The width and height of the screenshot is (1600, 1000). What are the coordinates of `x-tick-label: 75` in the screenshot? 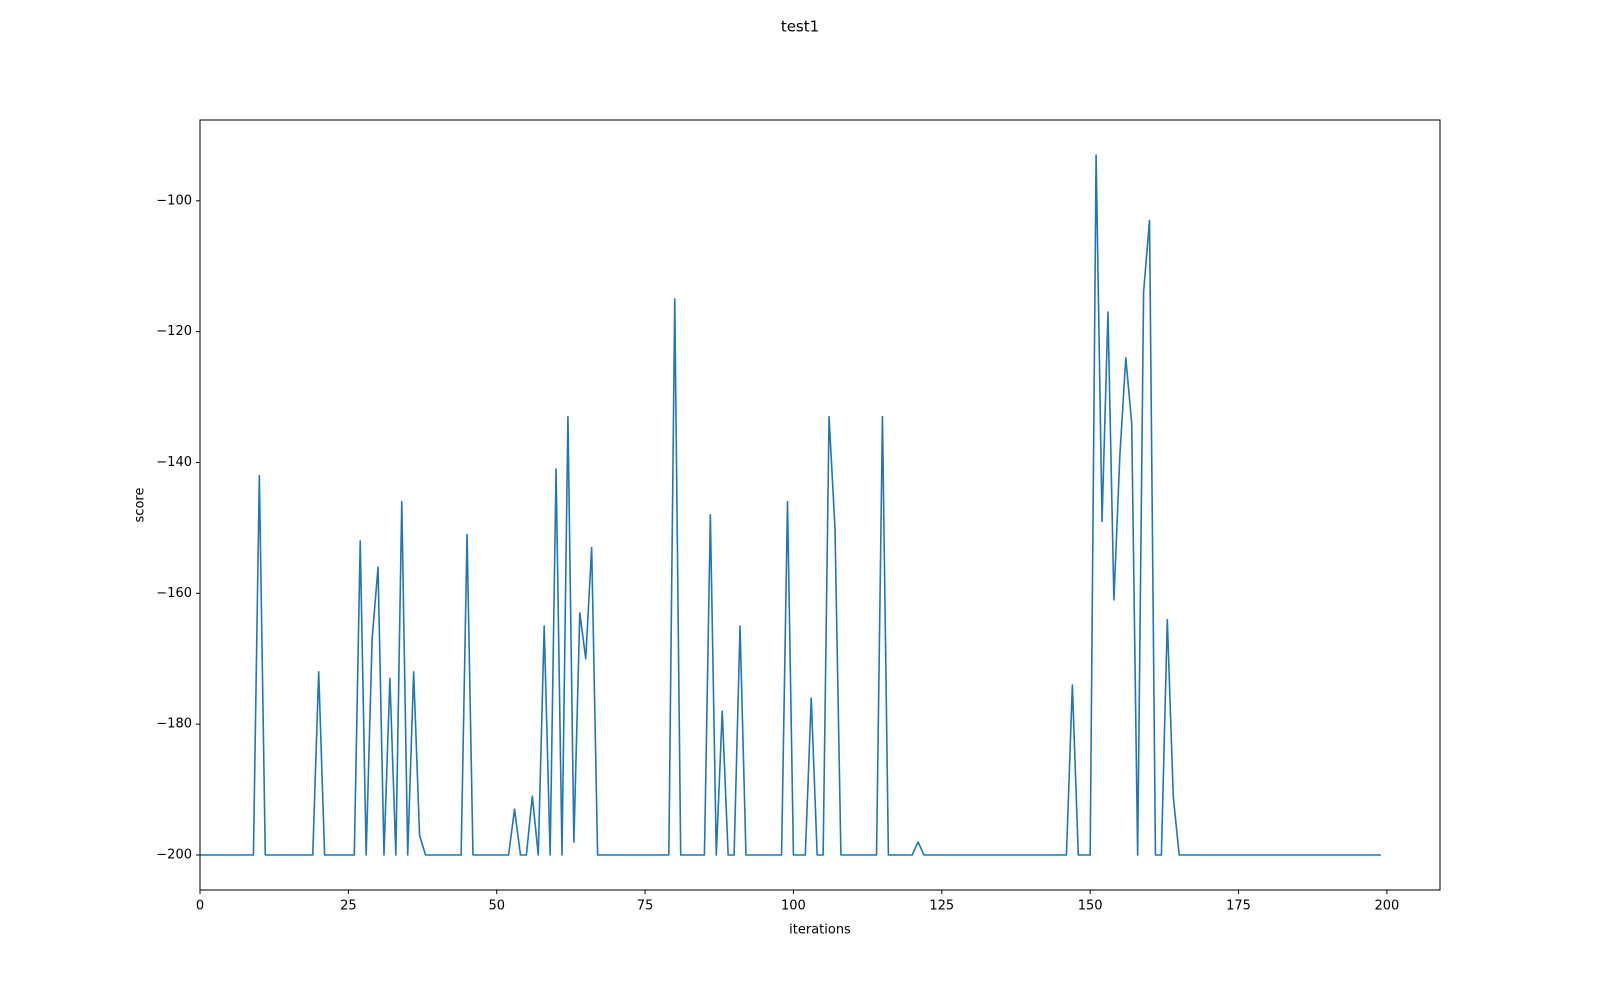 It's located at (645, 906).